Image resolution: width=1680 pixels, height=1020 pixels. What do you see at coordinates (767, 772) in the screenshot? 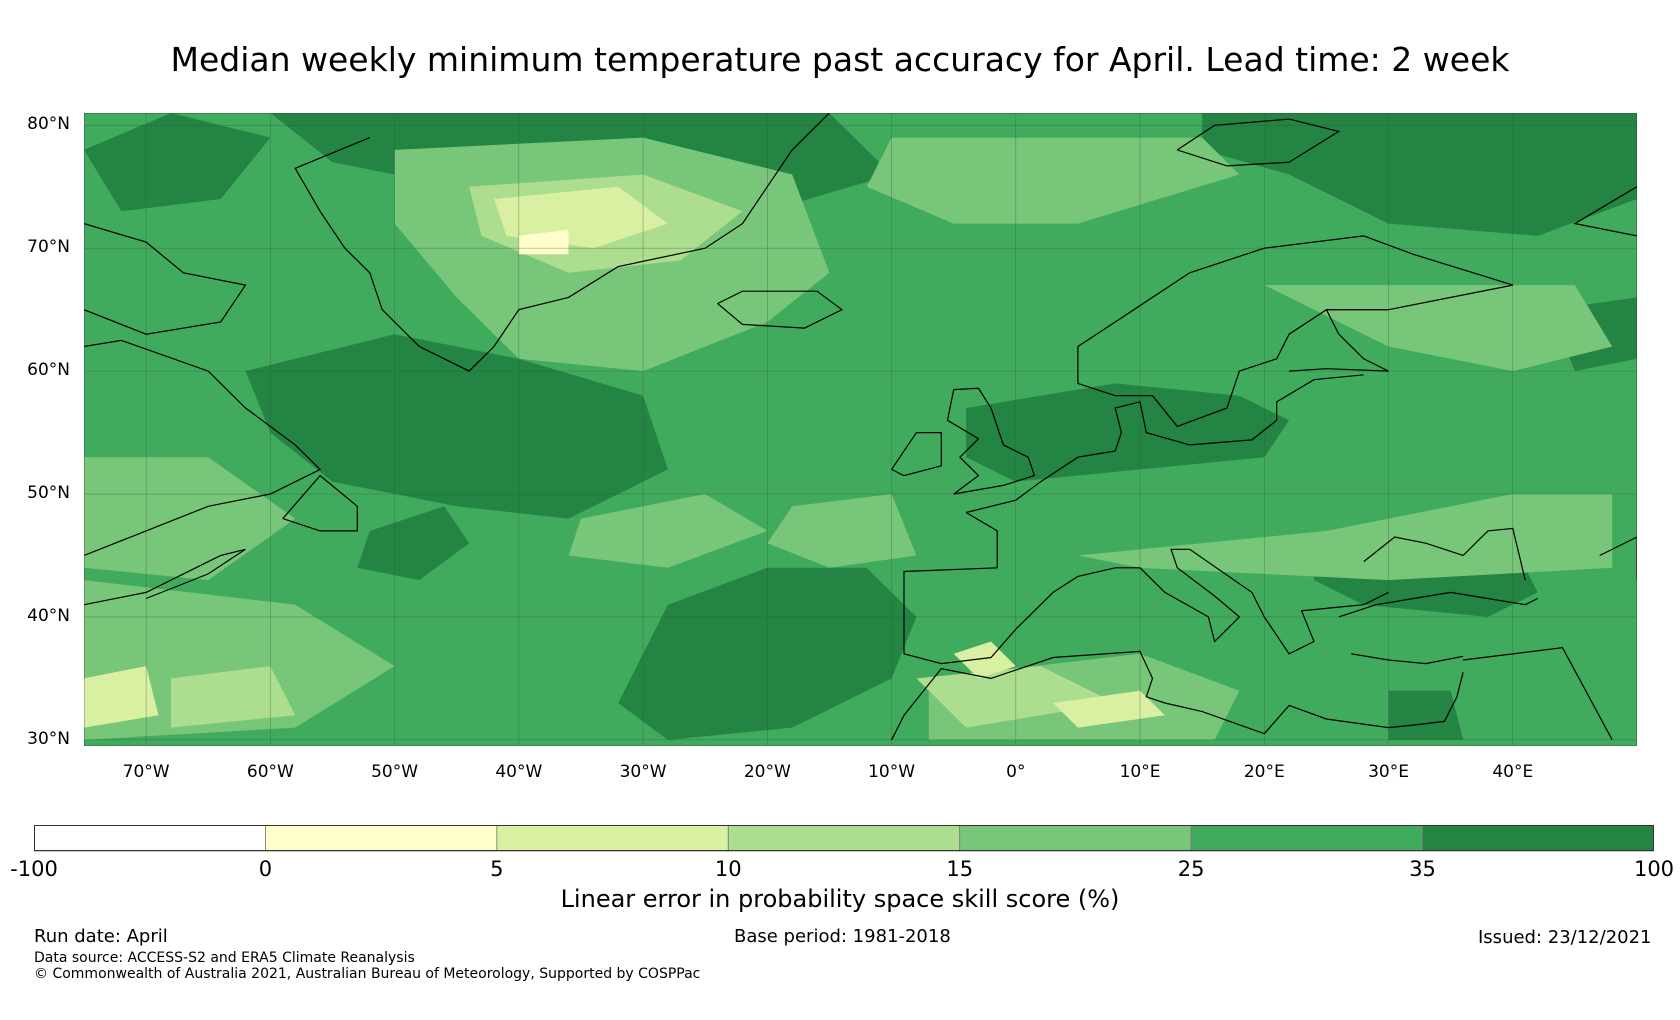
I see `lon-label-5: 20°W` at bounding box center [767, 772].